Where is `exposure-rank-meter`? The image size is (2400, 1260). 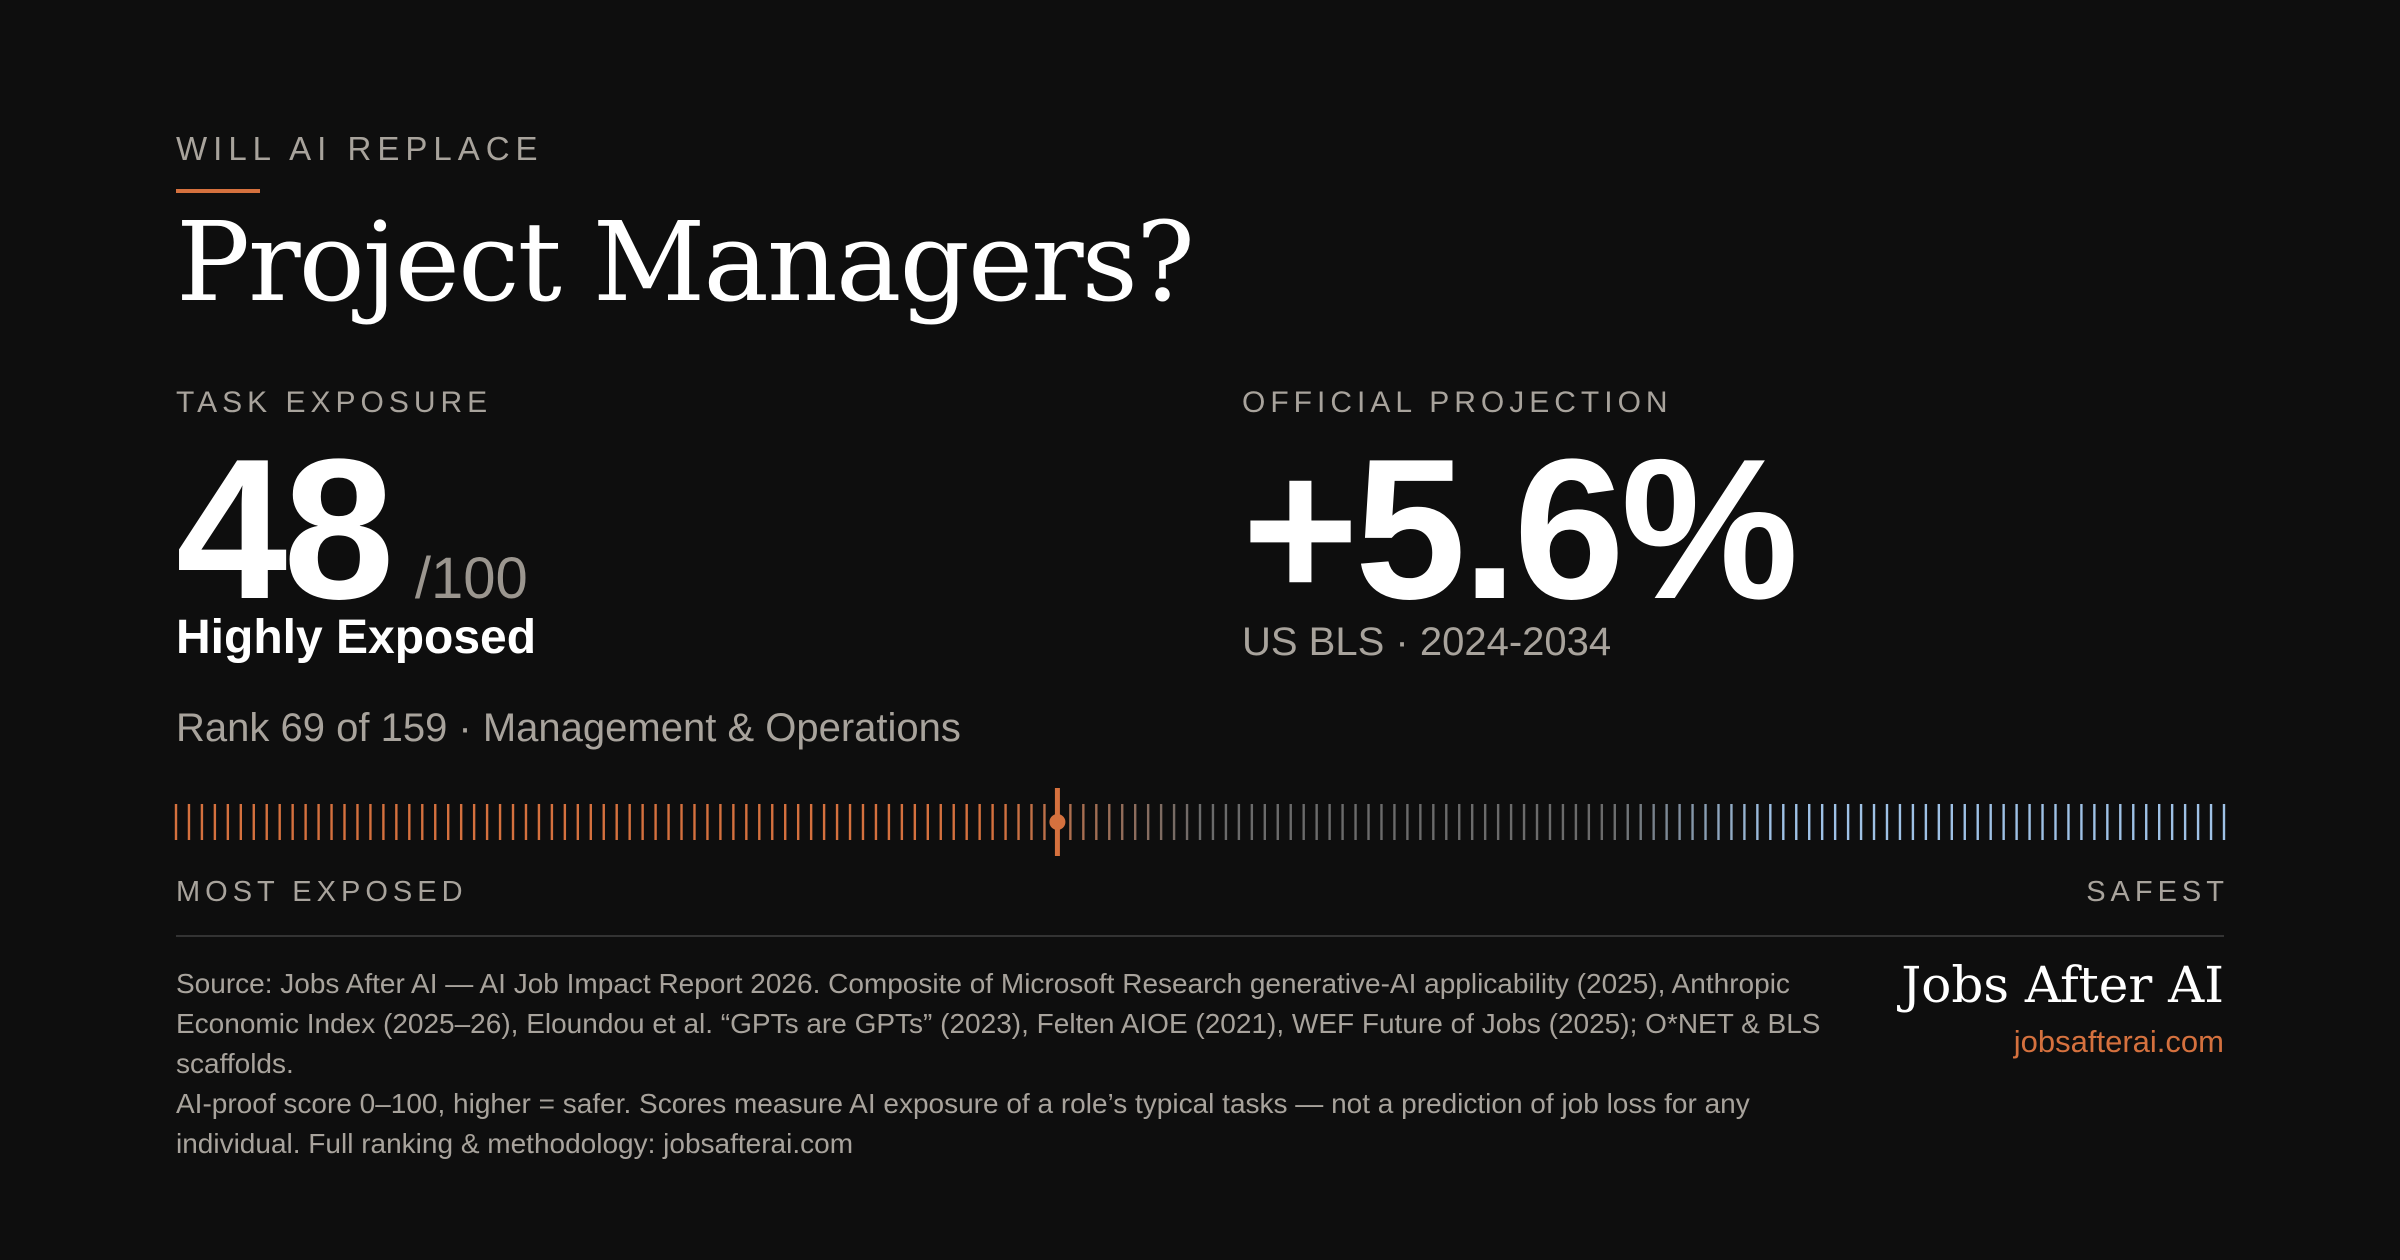 exposure-rank-meter is located at coordinates (1200, 822).